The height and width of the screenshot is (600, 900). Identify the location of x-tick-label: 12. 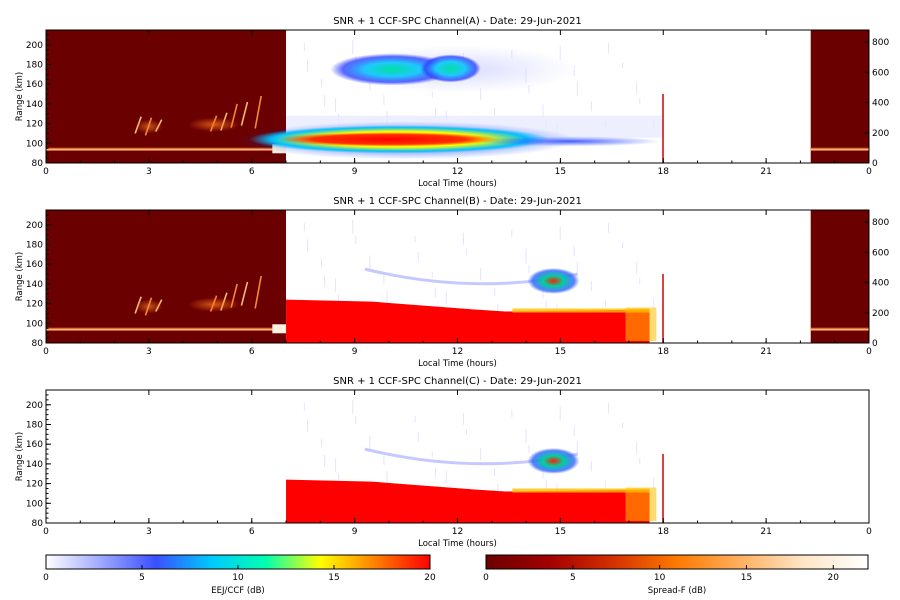
(457, 352).